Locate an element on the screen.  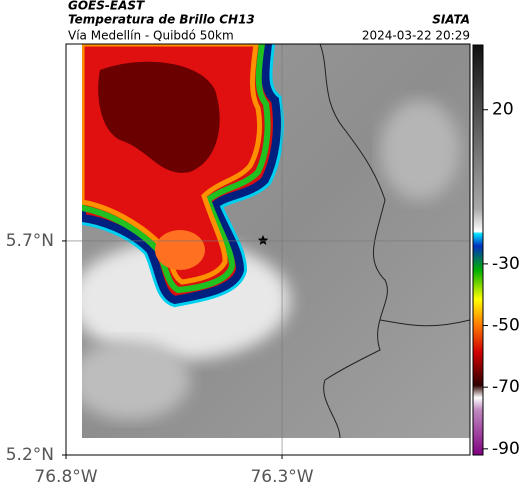
colorbar-tick-label: -90 is located at coordinates (506, 449).